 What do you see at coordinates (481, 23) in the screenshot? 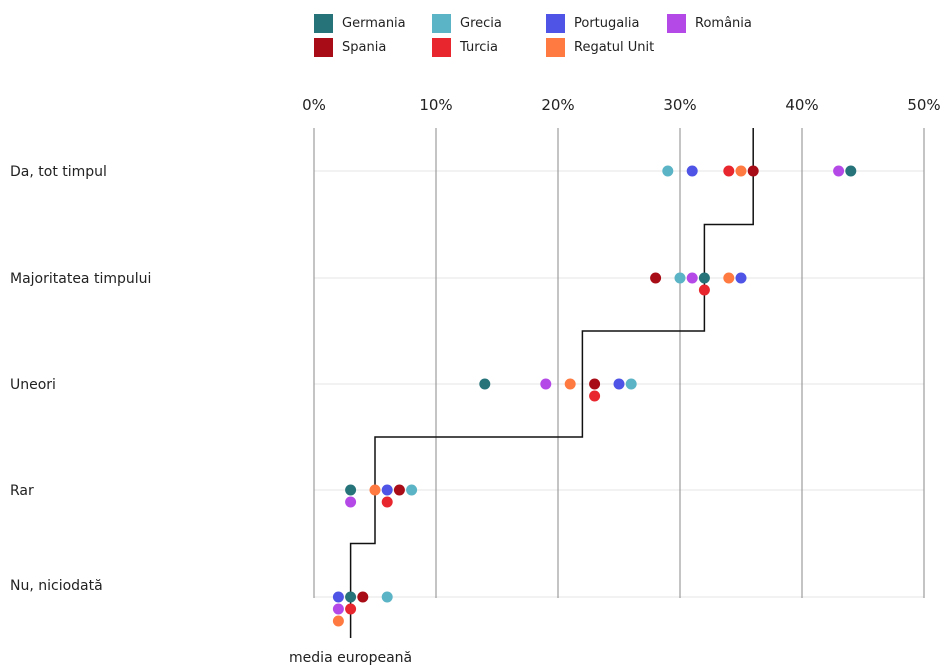
I see `legend-label: Grecia` at bounding box center [481, 23].